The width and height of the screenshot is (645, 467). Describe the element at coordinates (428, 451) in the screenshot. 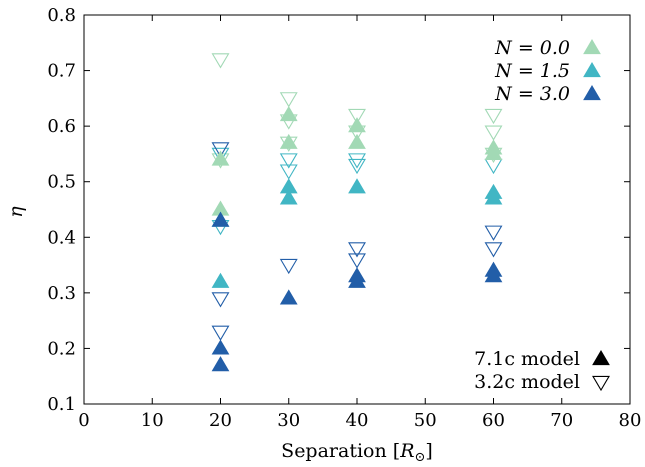

I see `x-axis-label-close: ]` at that location.